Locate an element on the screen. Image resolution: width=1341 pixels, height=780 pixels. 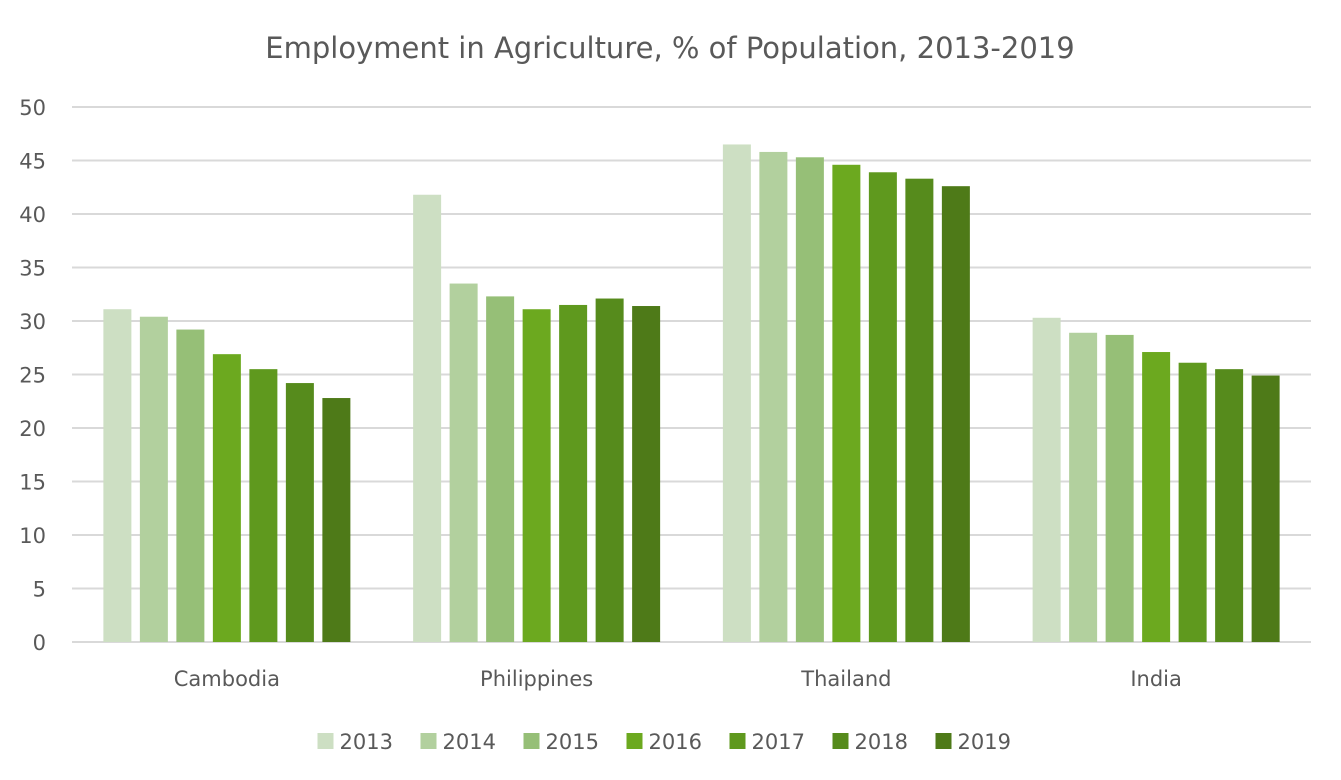
bar-thailand-2018 is located at coordinates (919, 410).